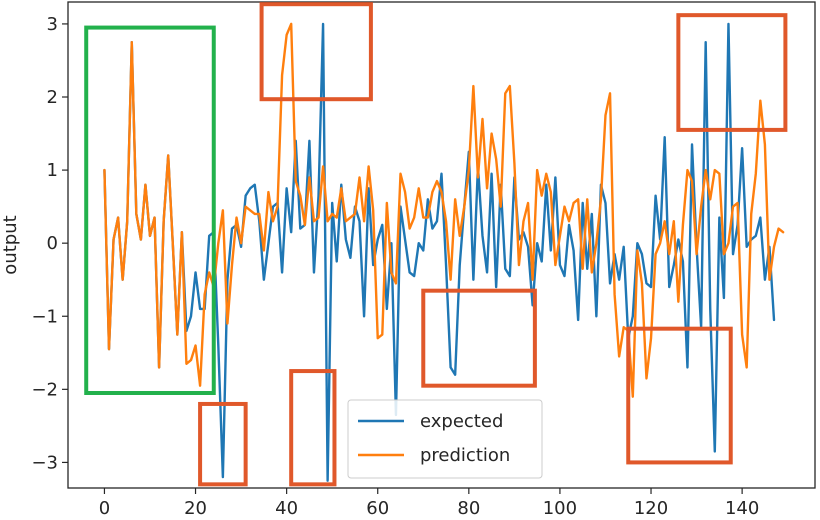 This screenshot has height=520, width=820. I want to click on y-tick-label: −2, so click(44, 389).